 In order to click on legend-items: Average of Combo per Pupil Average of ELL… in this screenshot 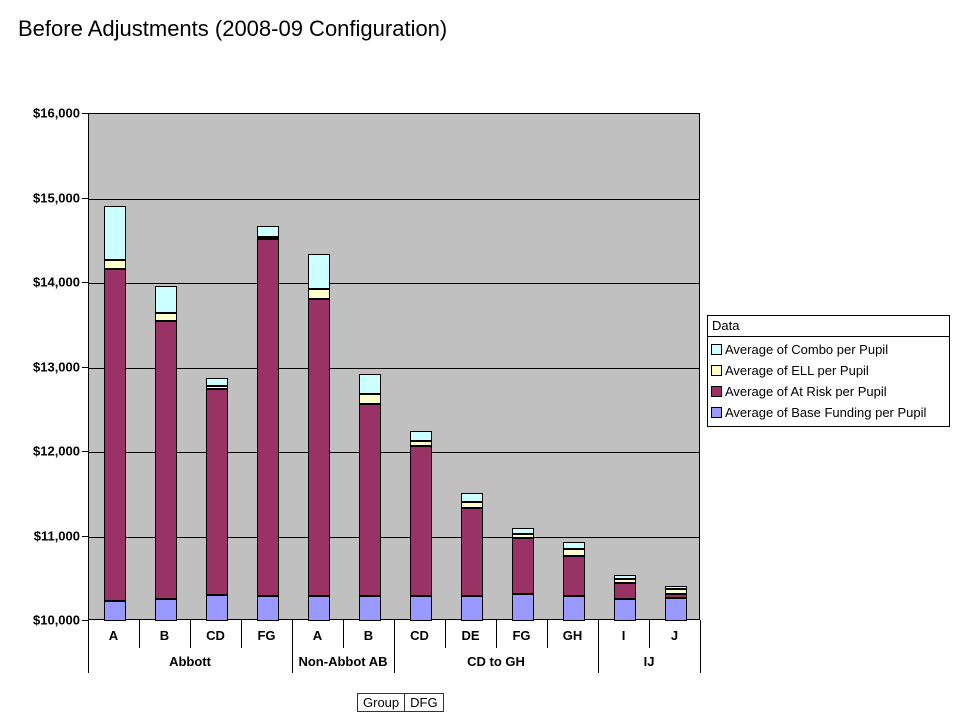, I will do `click(828, 381)`.